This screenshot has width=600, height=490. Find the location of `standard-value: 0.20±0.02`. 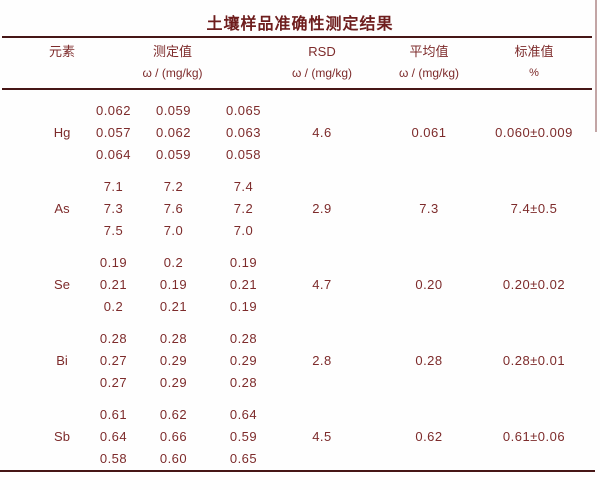

standard-value: 0.20±0.02 is located at coordinates (534, 284).